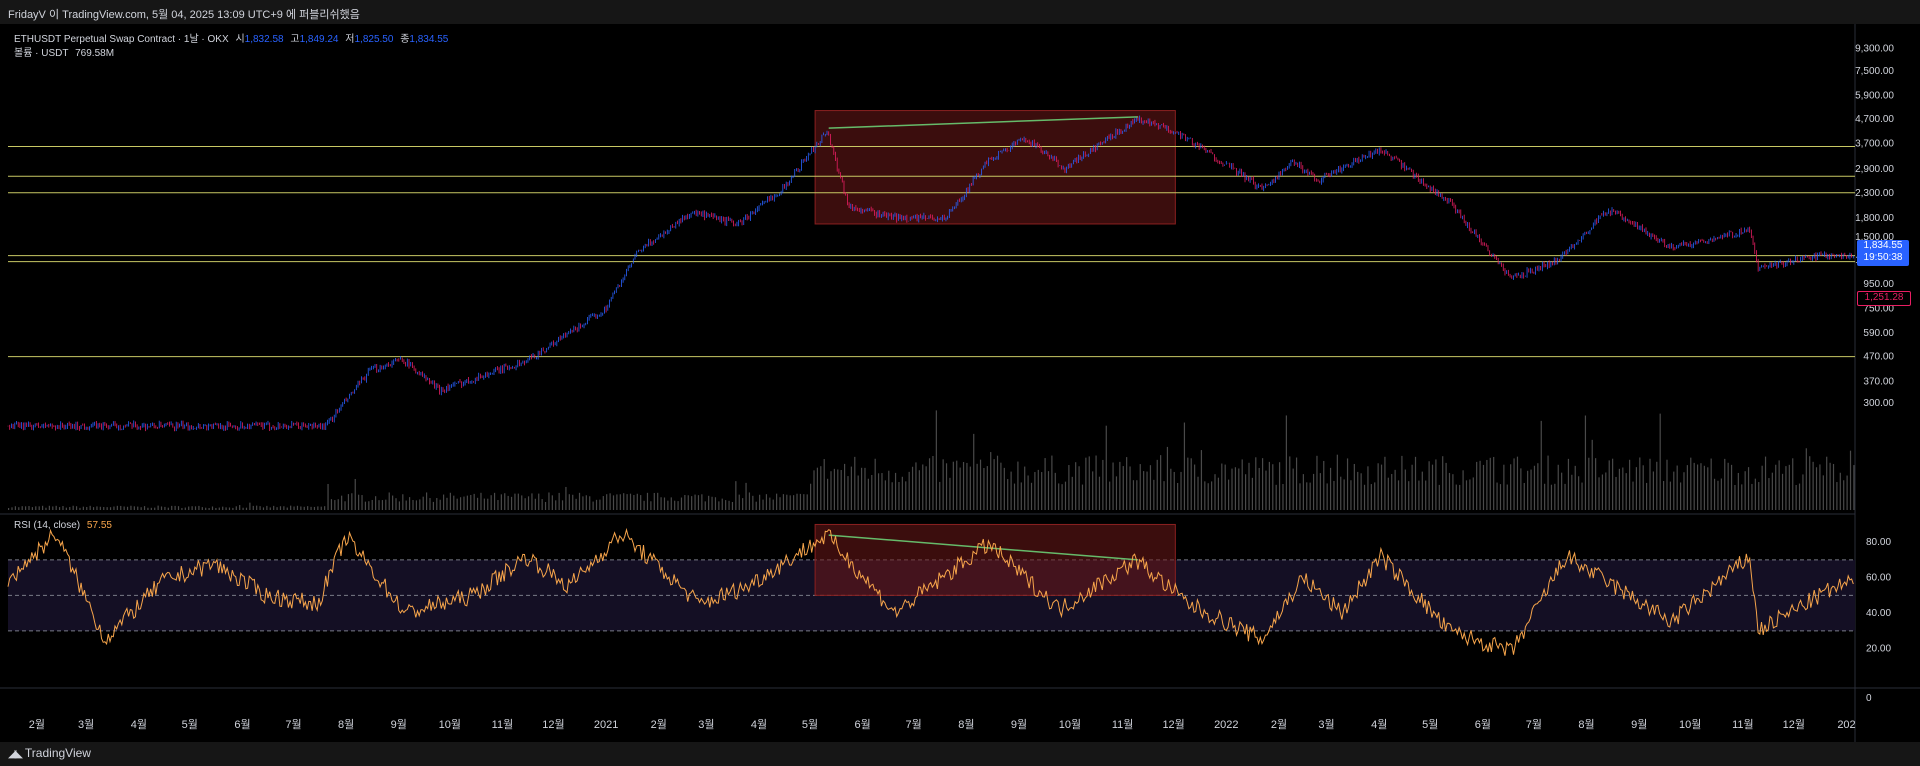 This screenshot has width=1920, height=766. Describe the element at coordinates (1874, 193) in the screenshot. I see `price-tick-label: 2,300.00` at that location.